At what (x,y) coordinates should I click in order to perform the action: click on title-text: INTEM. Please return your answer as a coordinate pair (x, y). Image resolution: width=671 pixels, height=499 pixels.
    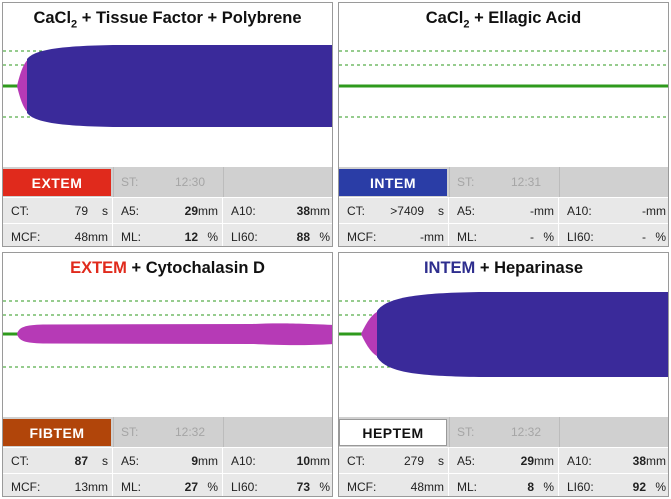
    Looking at the image, I should click on (449, 268).